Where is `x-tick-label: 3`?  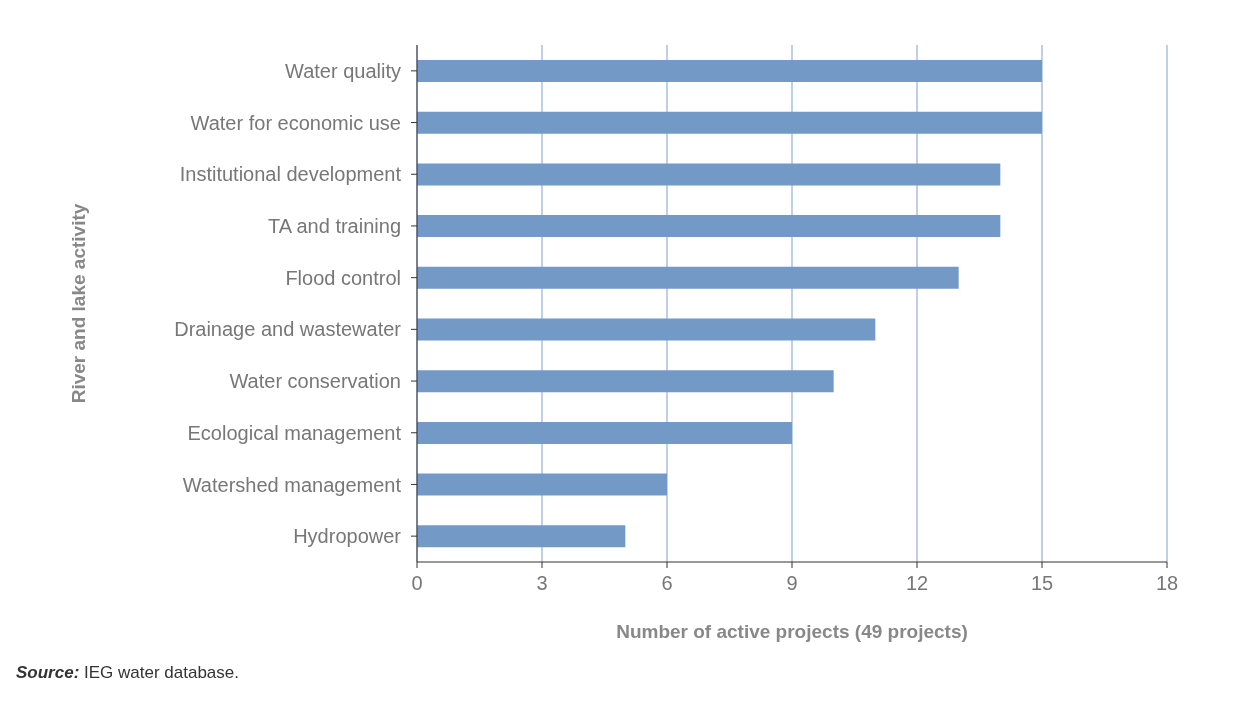
x-tick-label: 3 is located at coordinates (542, 583).